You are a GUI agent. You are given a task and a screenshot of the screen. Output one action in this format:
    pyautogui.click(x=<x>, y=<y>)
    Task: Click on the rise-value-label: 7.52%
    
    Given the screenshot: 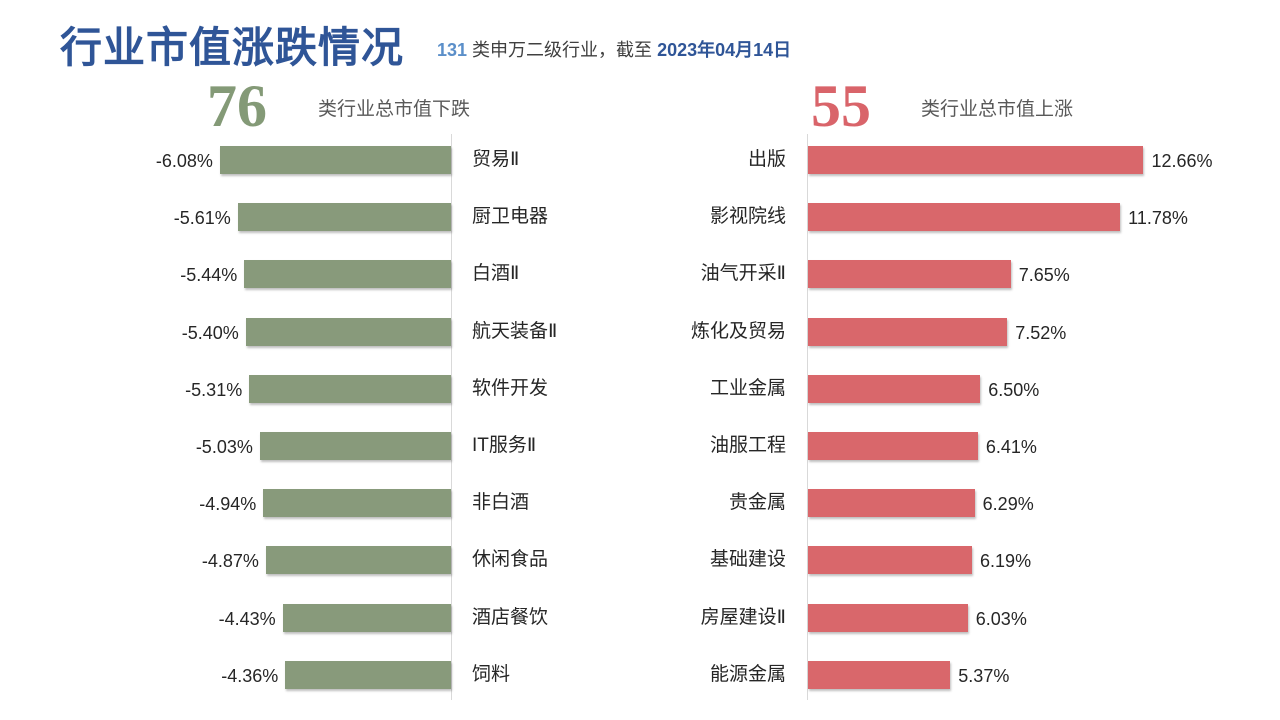 What is the action you would take?
    pyautogui.click(x=1041, y=332)
    